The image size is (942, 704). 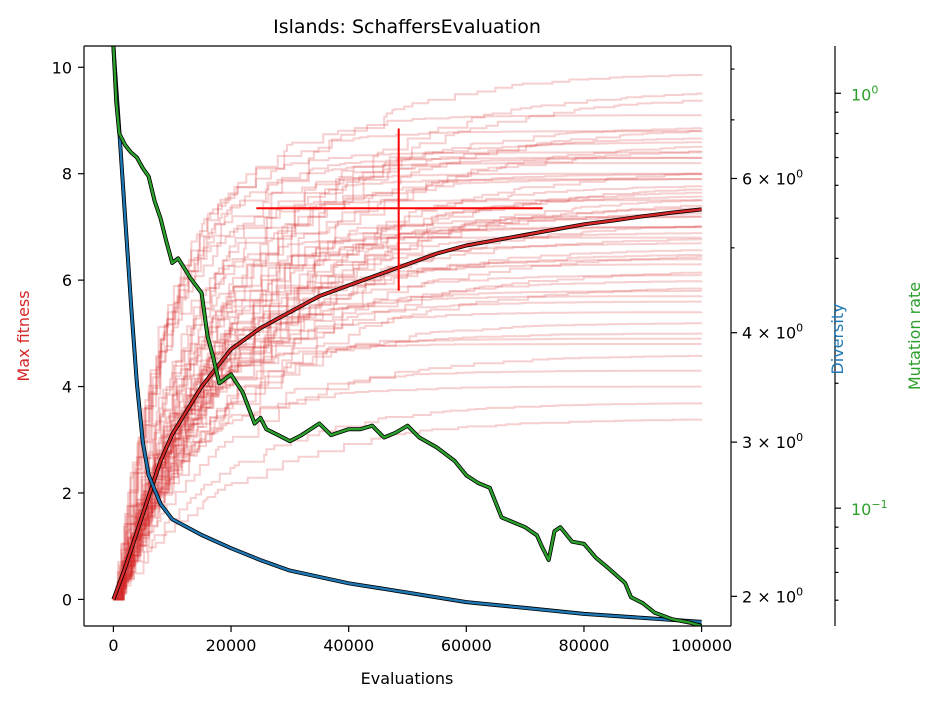 I want to click on diversity-tick-label: 3 × 100, so click(x=772, y=441).